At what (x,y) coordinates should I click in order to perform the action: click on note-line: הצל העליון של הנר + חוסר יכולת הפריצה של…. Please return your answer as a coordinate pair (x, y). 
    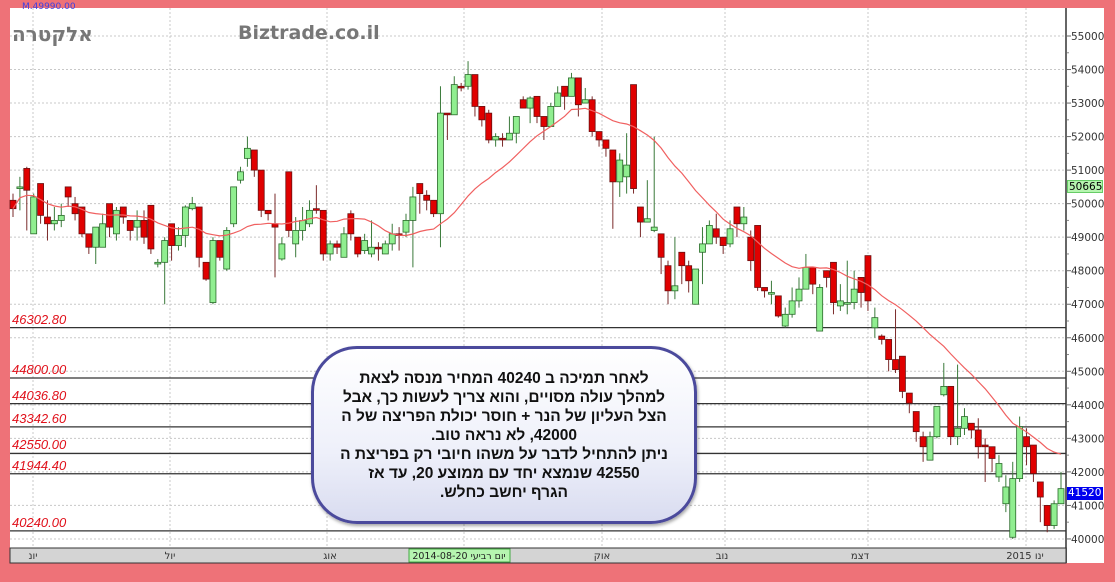
    Looking at the image, I should click on (504, 416).